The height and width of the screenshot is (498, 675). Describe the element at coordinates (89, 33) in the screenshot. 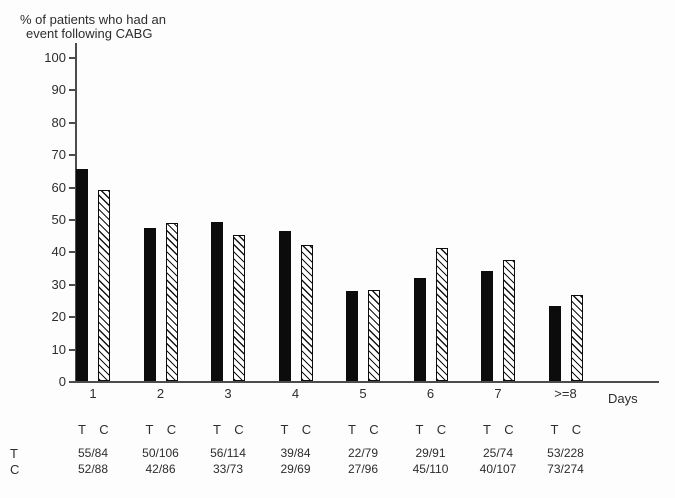

I see `chart-title-line2: event following CABG` at that location.